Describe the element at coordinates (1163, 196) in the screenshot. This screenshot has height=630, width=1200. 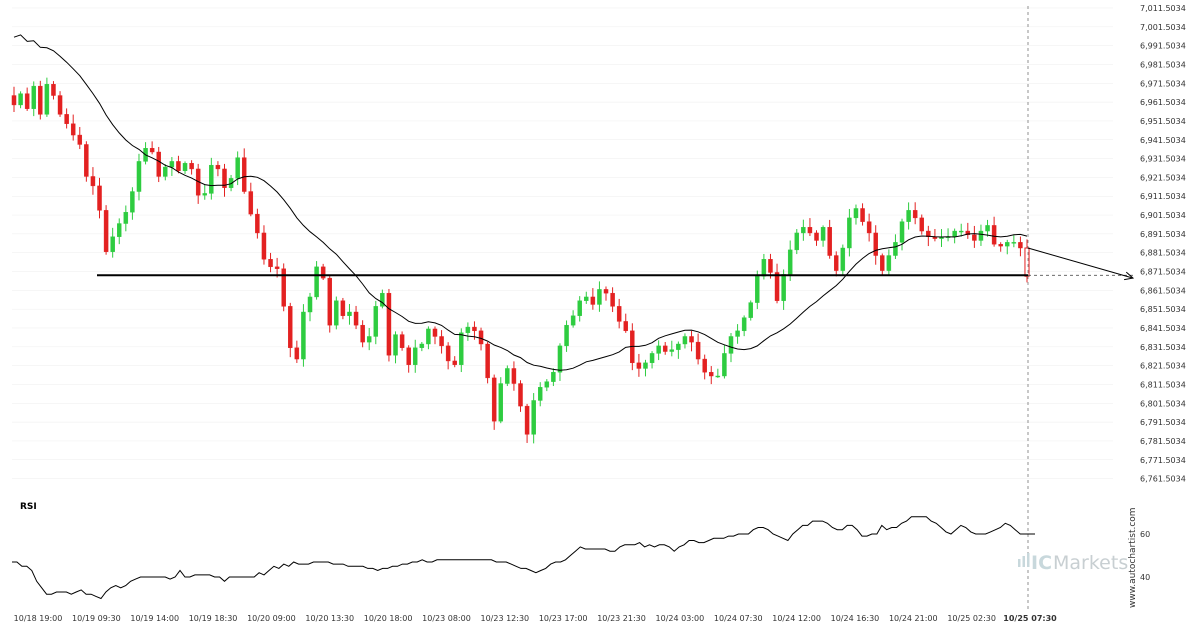
I see `y-tick-label: 6,911.5034` at that location.